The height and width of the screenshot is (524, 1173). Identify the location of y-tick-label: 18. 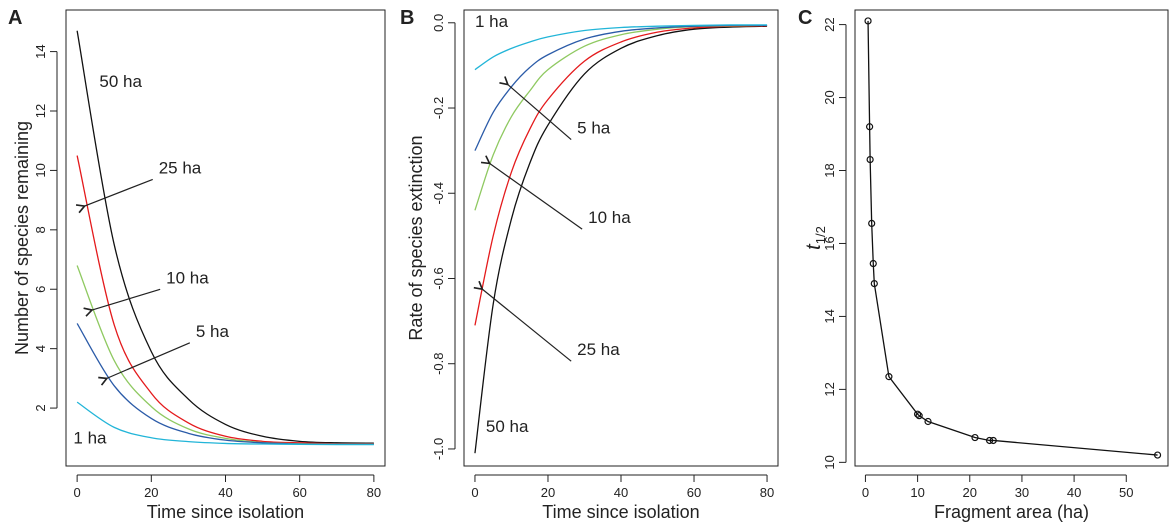
(829, 170).